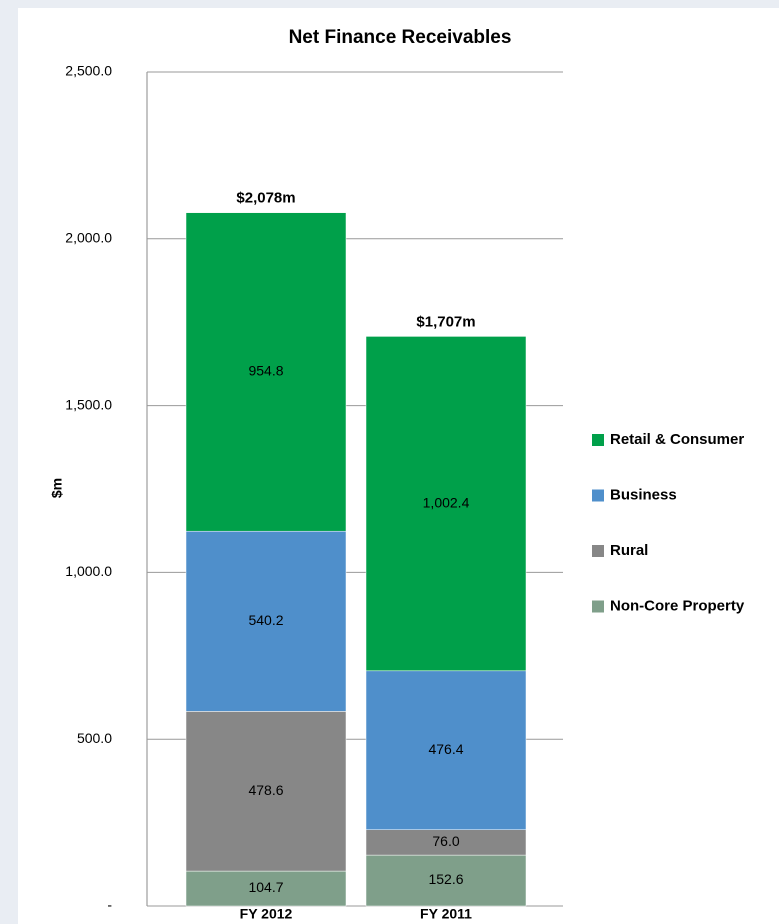 This screenshot has width=779, height=924. Describe the element at coordinates (88, 404) in the screenshot. I see `y-tick-label: 1,500.0` at that location.